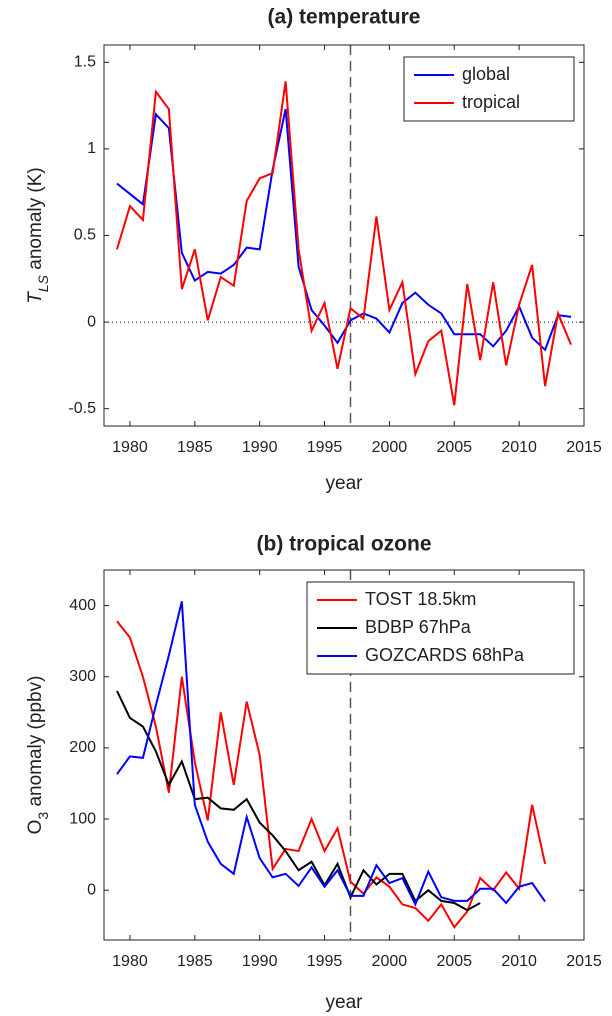  What do you see at coordinates (420, 599) in the screenshot?
I see `legend-label: TOST 18.5km` at bounding box center [420, 599].